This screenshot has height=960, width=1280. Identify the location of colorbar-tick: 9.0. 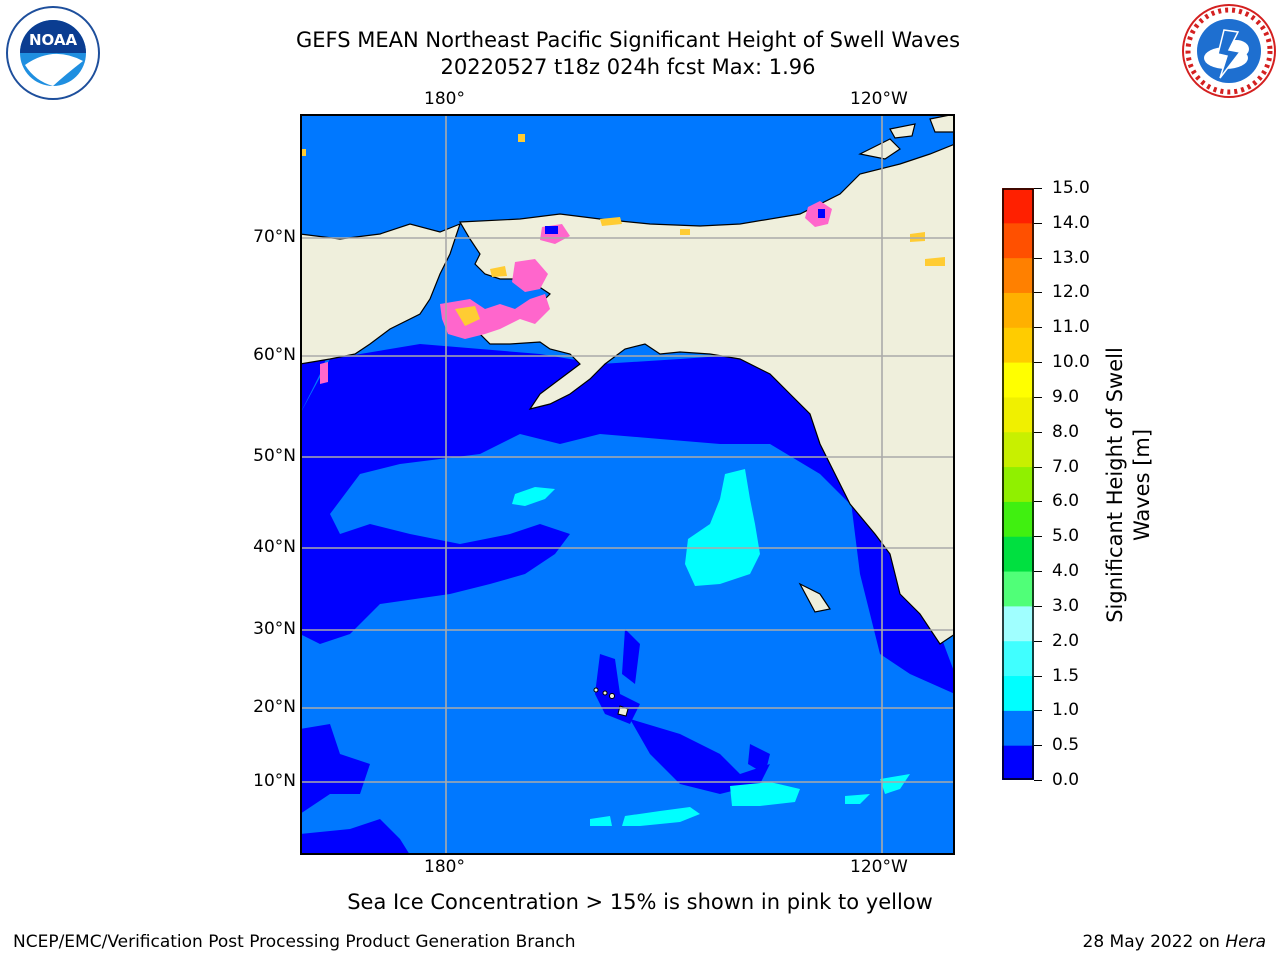
(1066, 396).